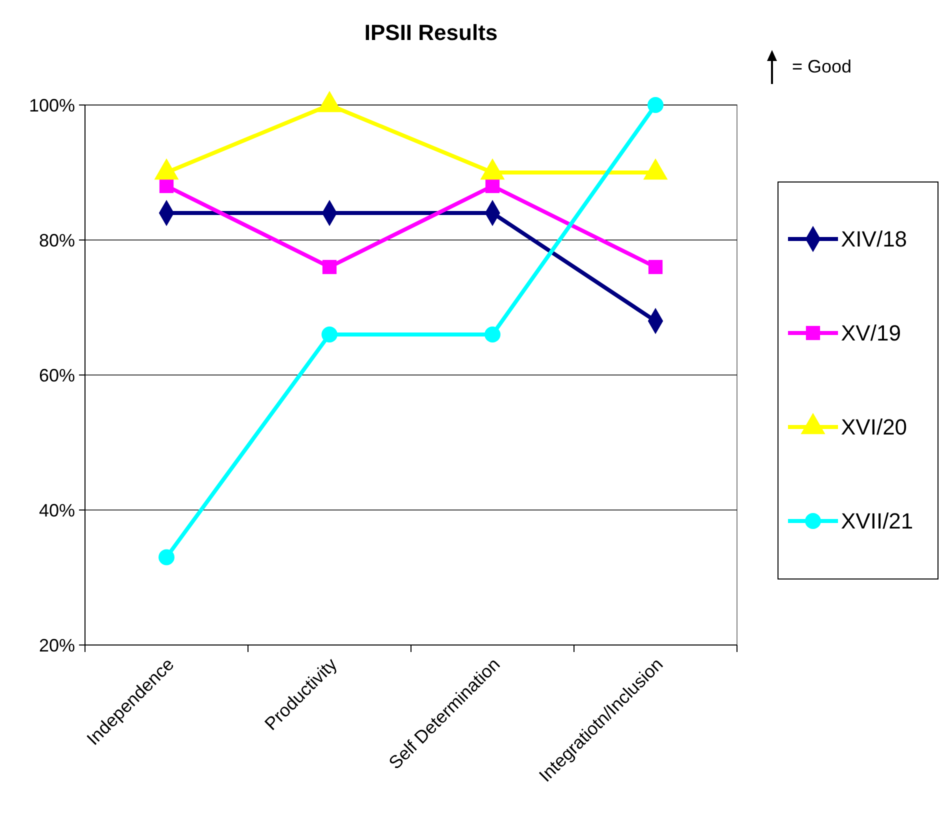 The height and width of the screenshot is (831, 951). Describe the element at coordinates (56, 240) in the screenshot. I see `y-tick-label: 80%` at that location.